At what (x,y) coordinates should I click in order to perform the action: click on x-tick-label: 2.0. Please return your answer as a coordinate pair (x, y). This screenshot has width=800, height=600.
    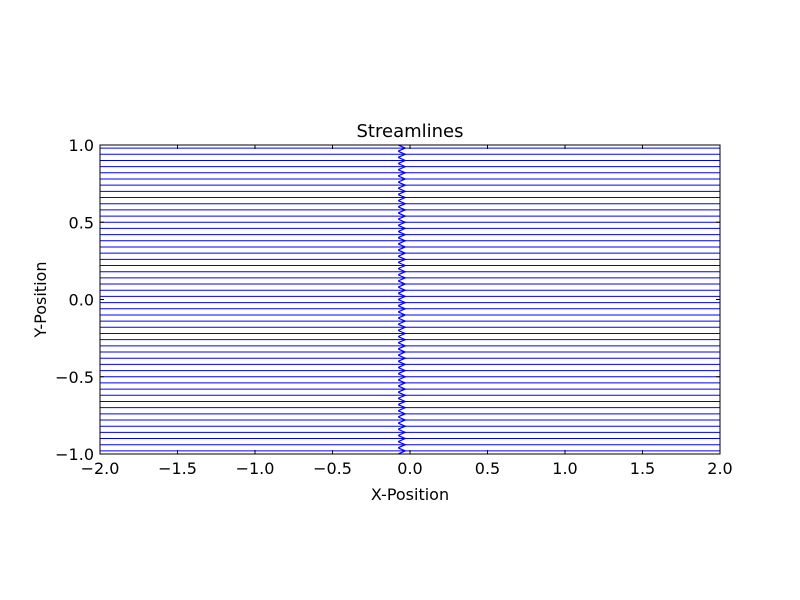
    Looking at the image, I should click on (719, 468).